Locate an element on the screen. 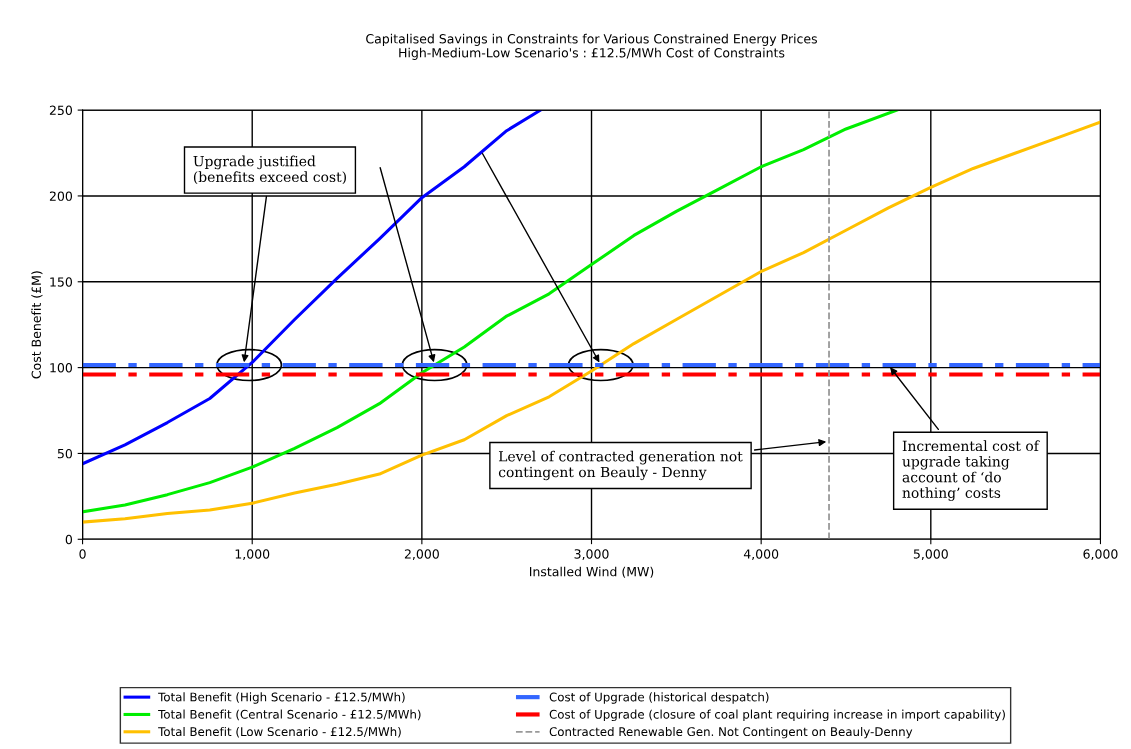 This screenshot has width=1131, height=749. y-axis-title: Cost Benefit (£M) is located at coordinates (37, 325).